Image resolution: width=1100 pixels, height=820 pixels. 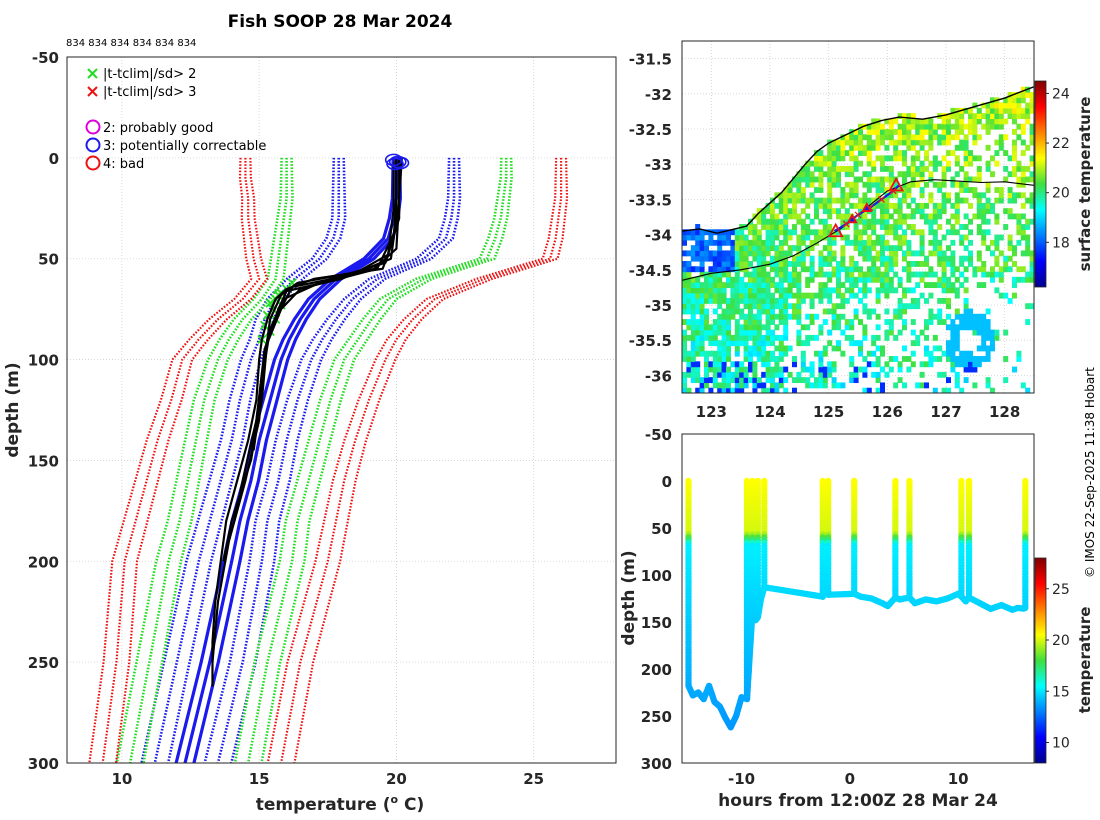 What do you see at coordinates (661, 529) in the screenshot?
I see `section-y-tick: 50` at bounding box center [661, 529].